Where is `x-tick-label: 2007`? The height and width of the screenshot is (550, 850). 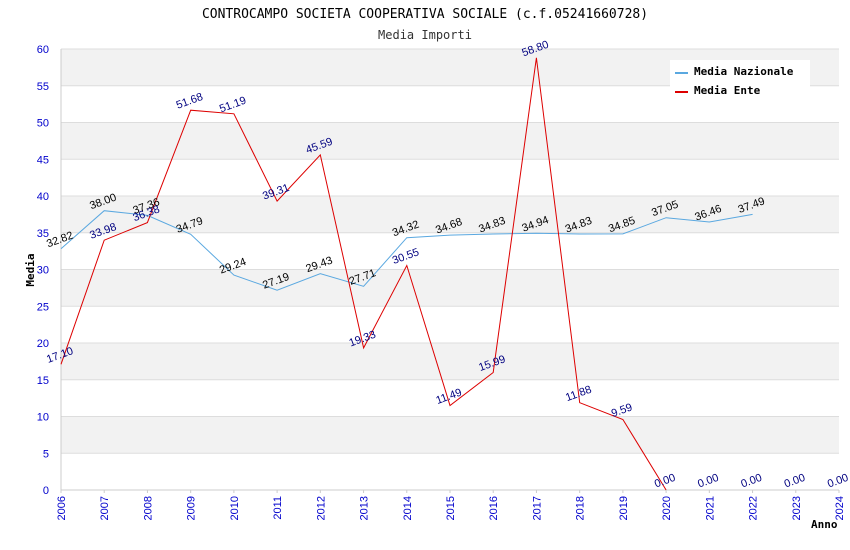 x-tick-label: 2007 is located at coordinates (105, 508).